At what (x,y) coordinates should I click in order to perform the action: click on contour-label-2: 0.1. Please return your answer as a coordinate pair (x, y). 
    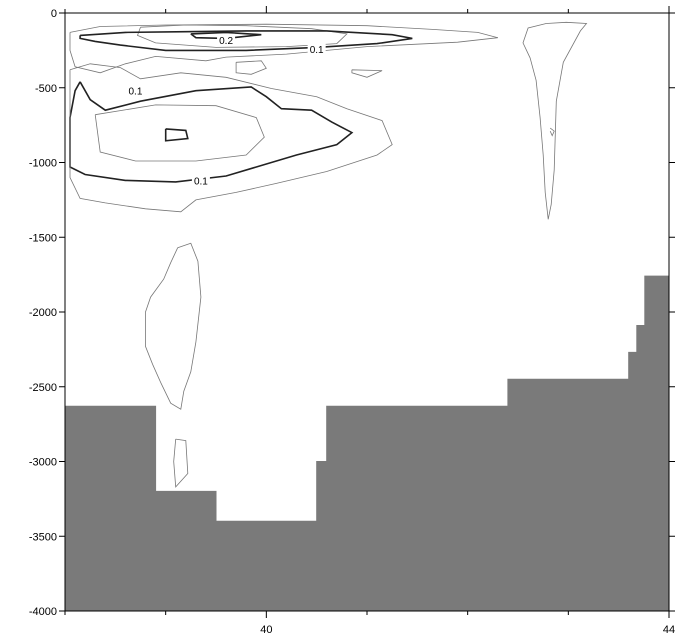
    Looking at the image, I should click on (136, 92).